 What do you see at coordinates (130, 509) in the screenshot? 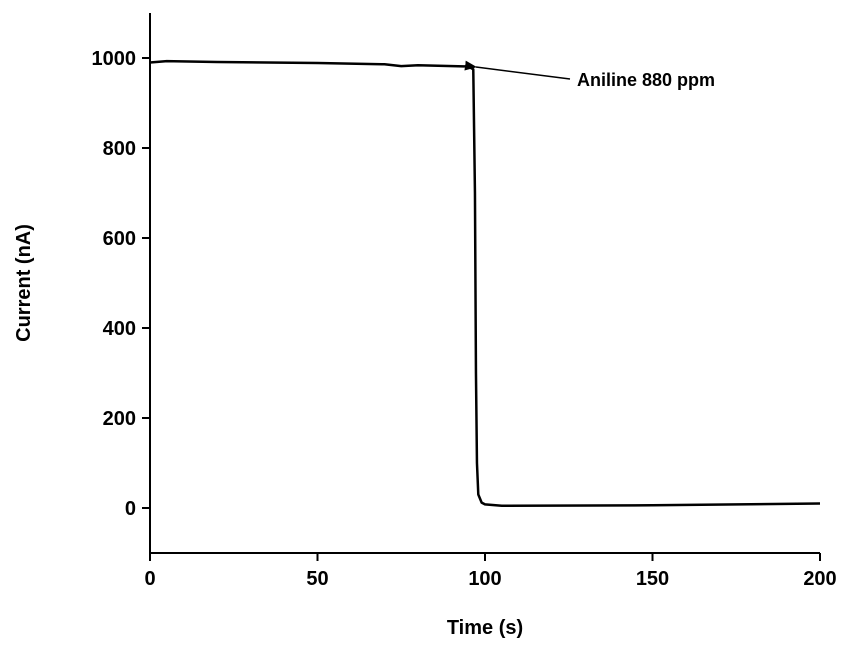
I see `y-tick-label: 0` at bounding box center [130, 509].